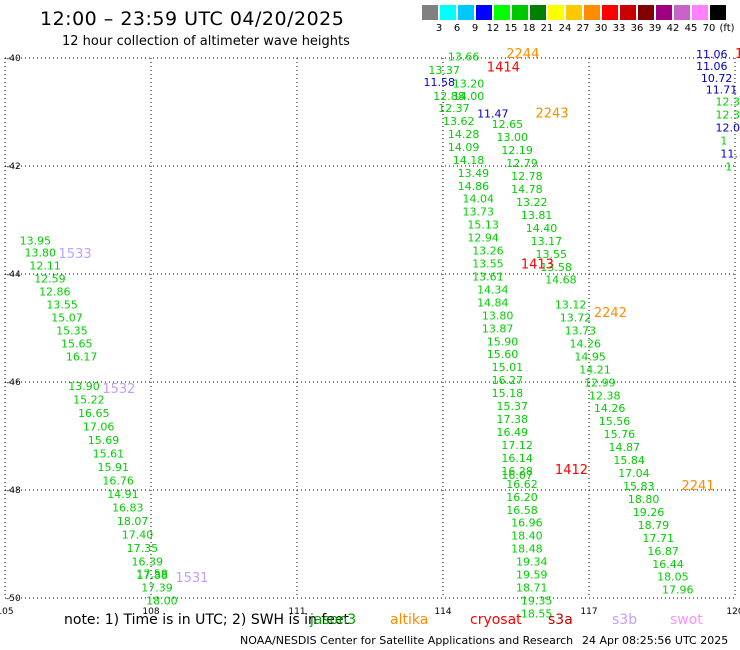 The height and width of the screenshot is (650, 740). Describe the element at coordinates (474, 173) in the screenshot. I see `wave-height-value: 13.49` at that location.